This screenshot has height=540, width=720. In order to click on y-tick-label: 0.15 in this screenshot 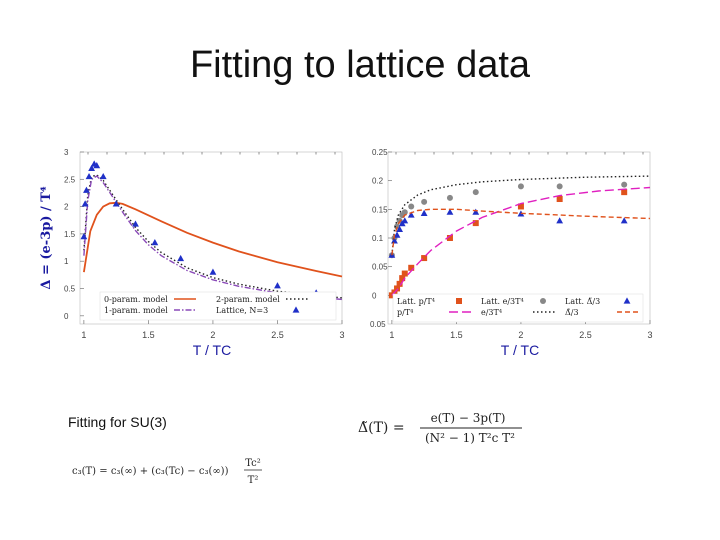, I will do `click(380, 209)`.